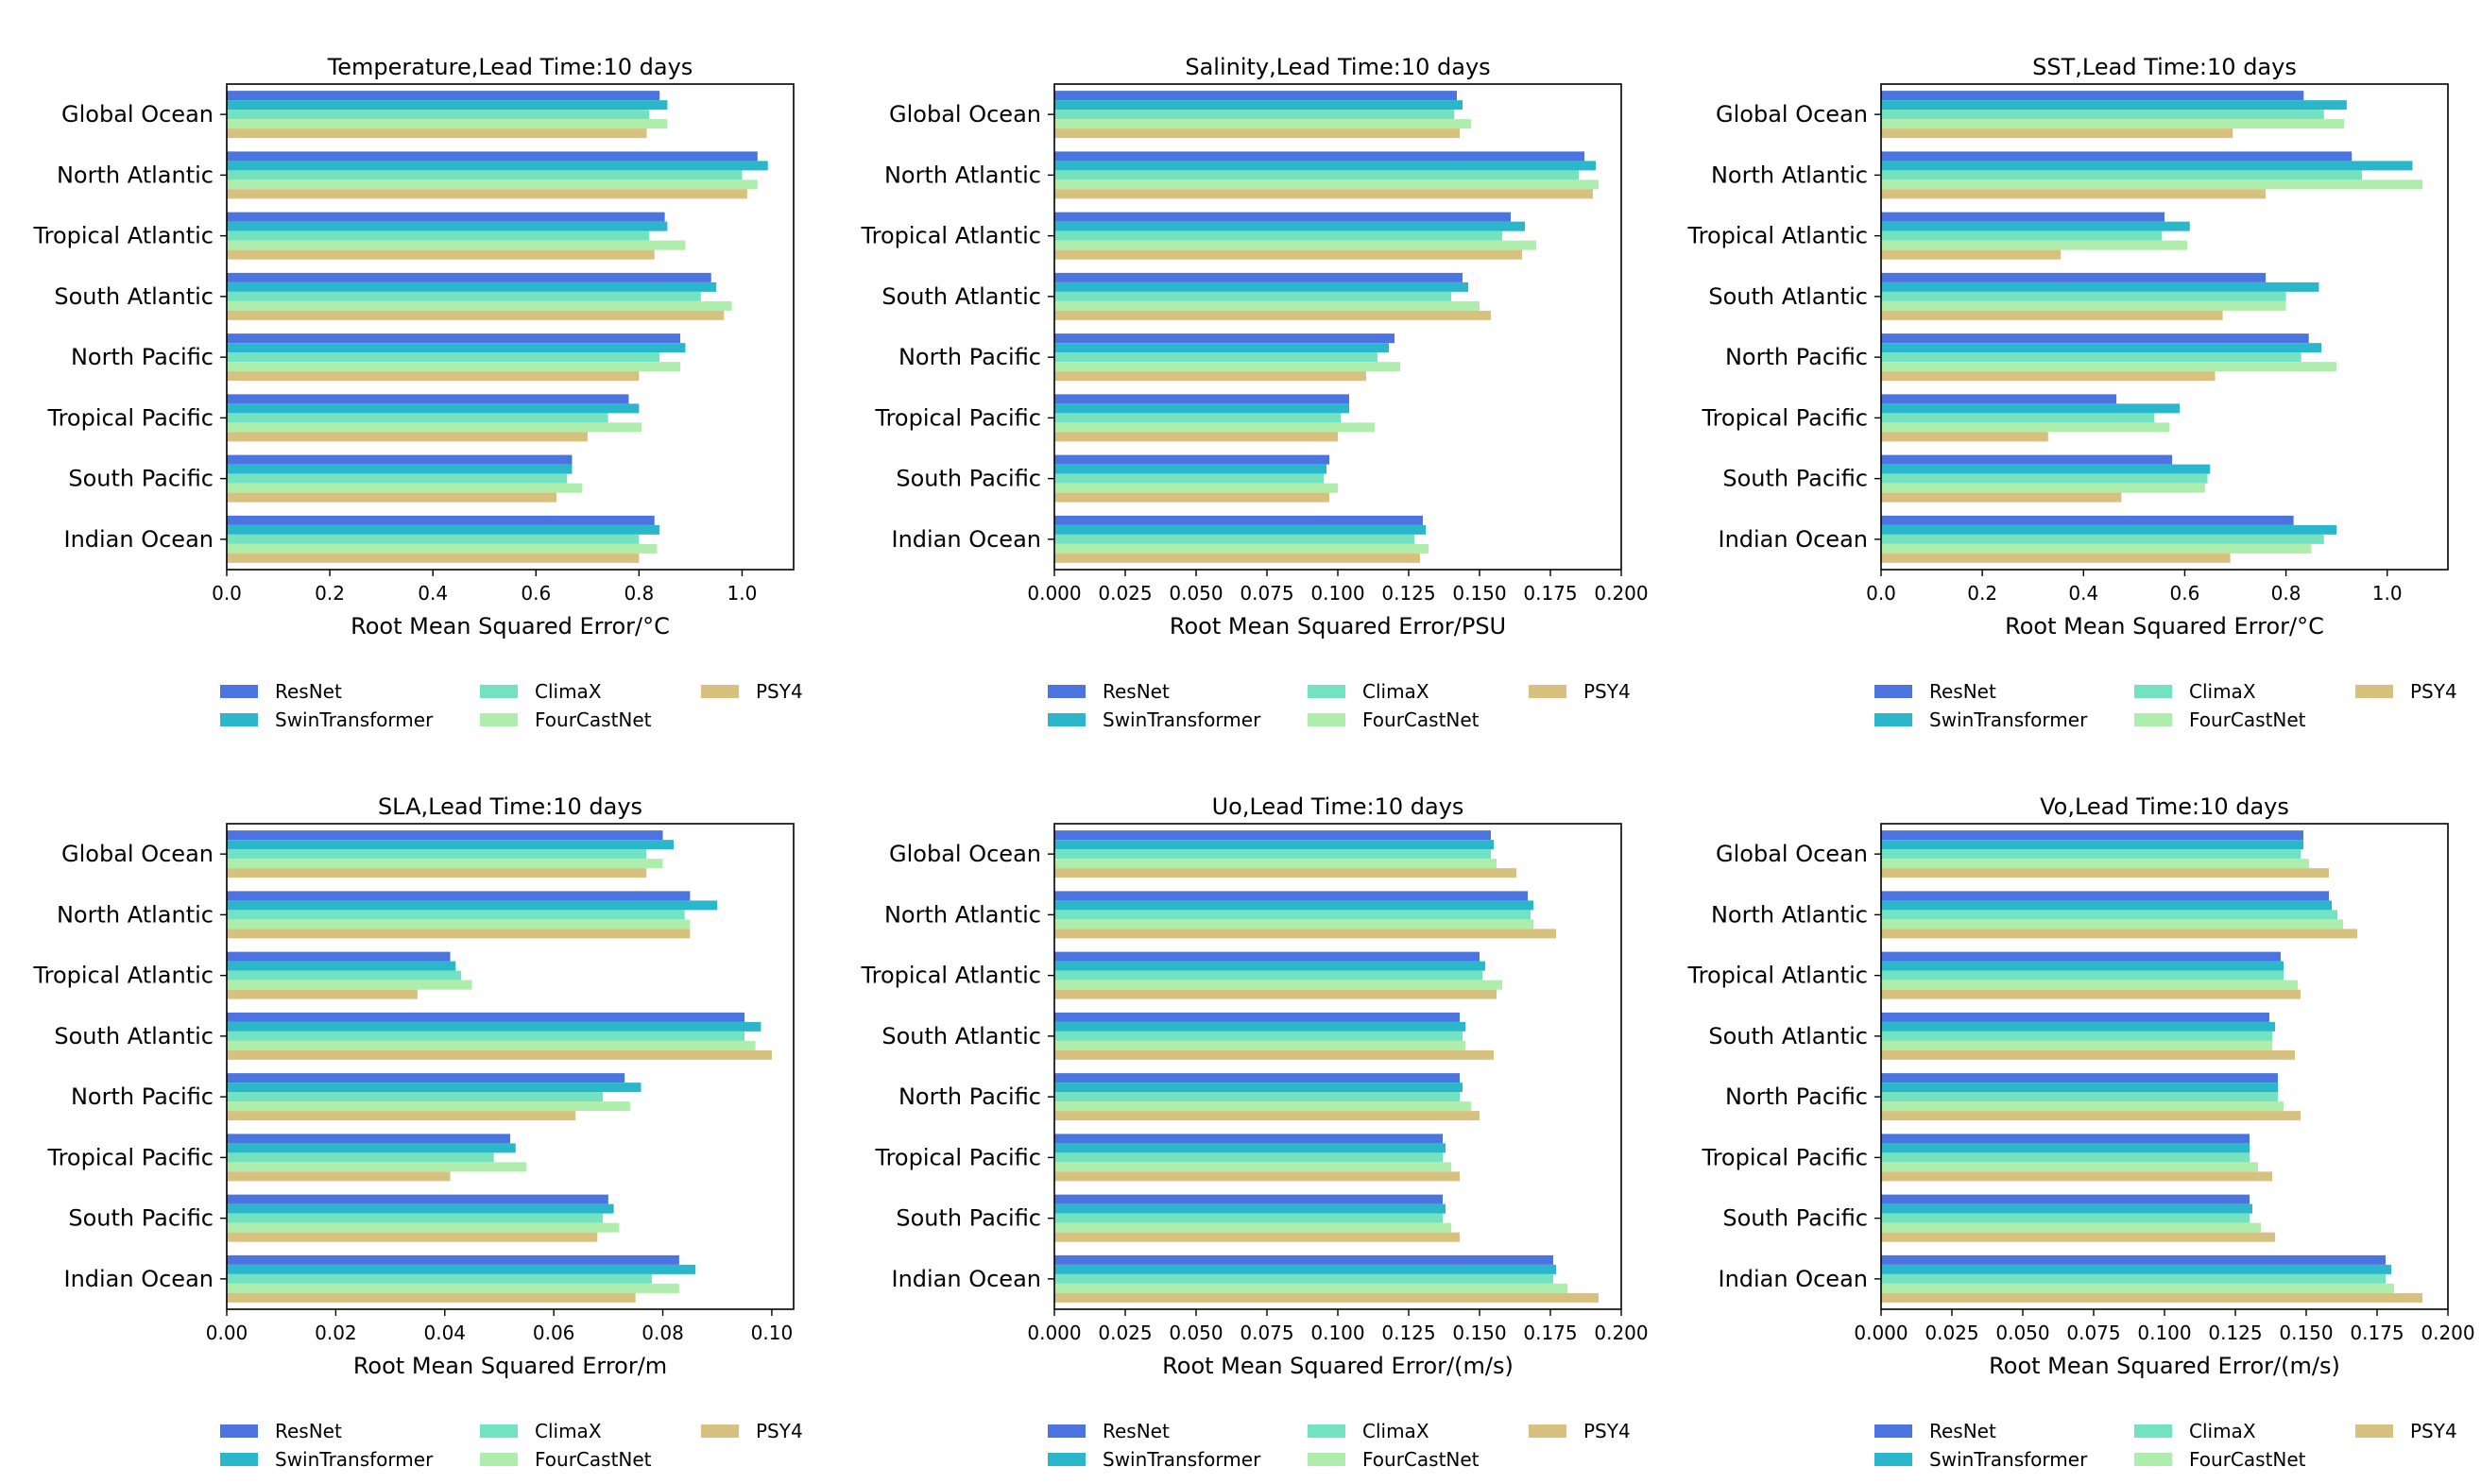 This screenshot has width=2481, height=1484. What do you see at coordinates (2387, 593) in the screenshot?
I see `x-tick-label: 1.0` at bounding box center [2387, 593].